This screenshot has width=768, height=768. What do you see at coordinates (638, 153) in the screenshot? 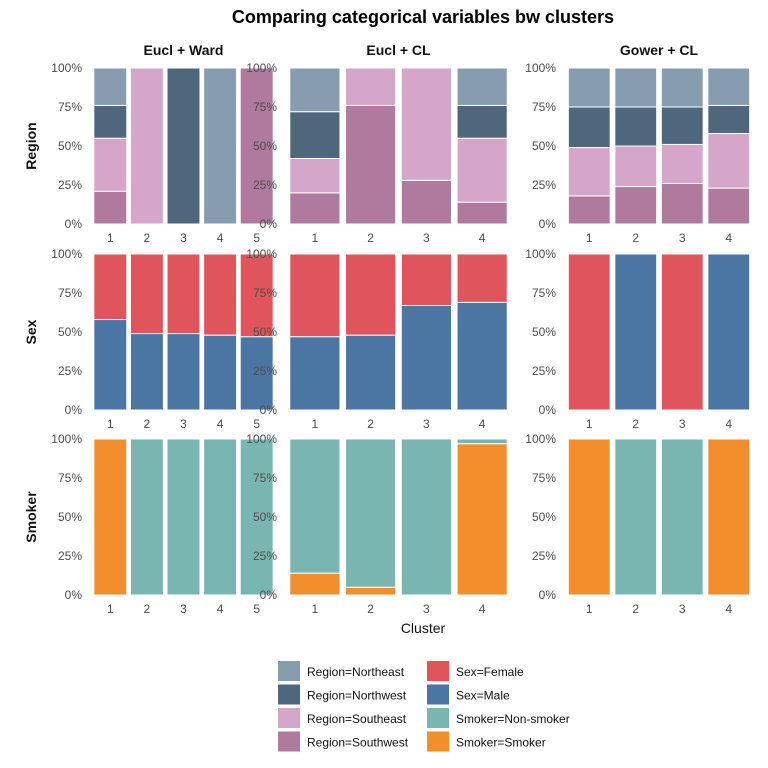
I see `panel-region-gower-cl: 0% 25% 50% 75% 100% 1 2 3 4` at bounding box center [638, 153].